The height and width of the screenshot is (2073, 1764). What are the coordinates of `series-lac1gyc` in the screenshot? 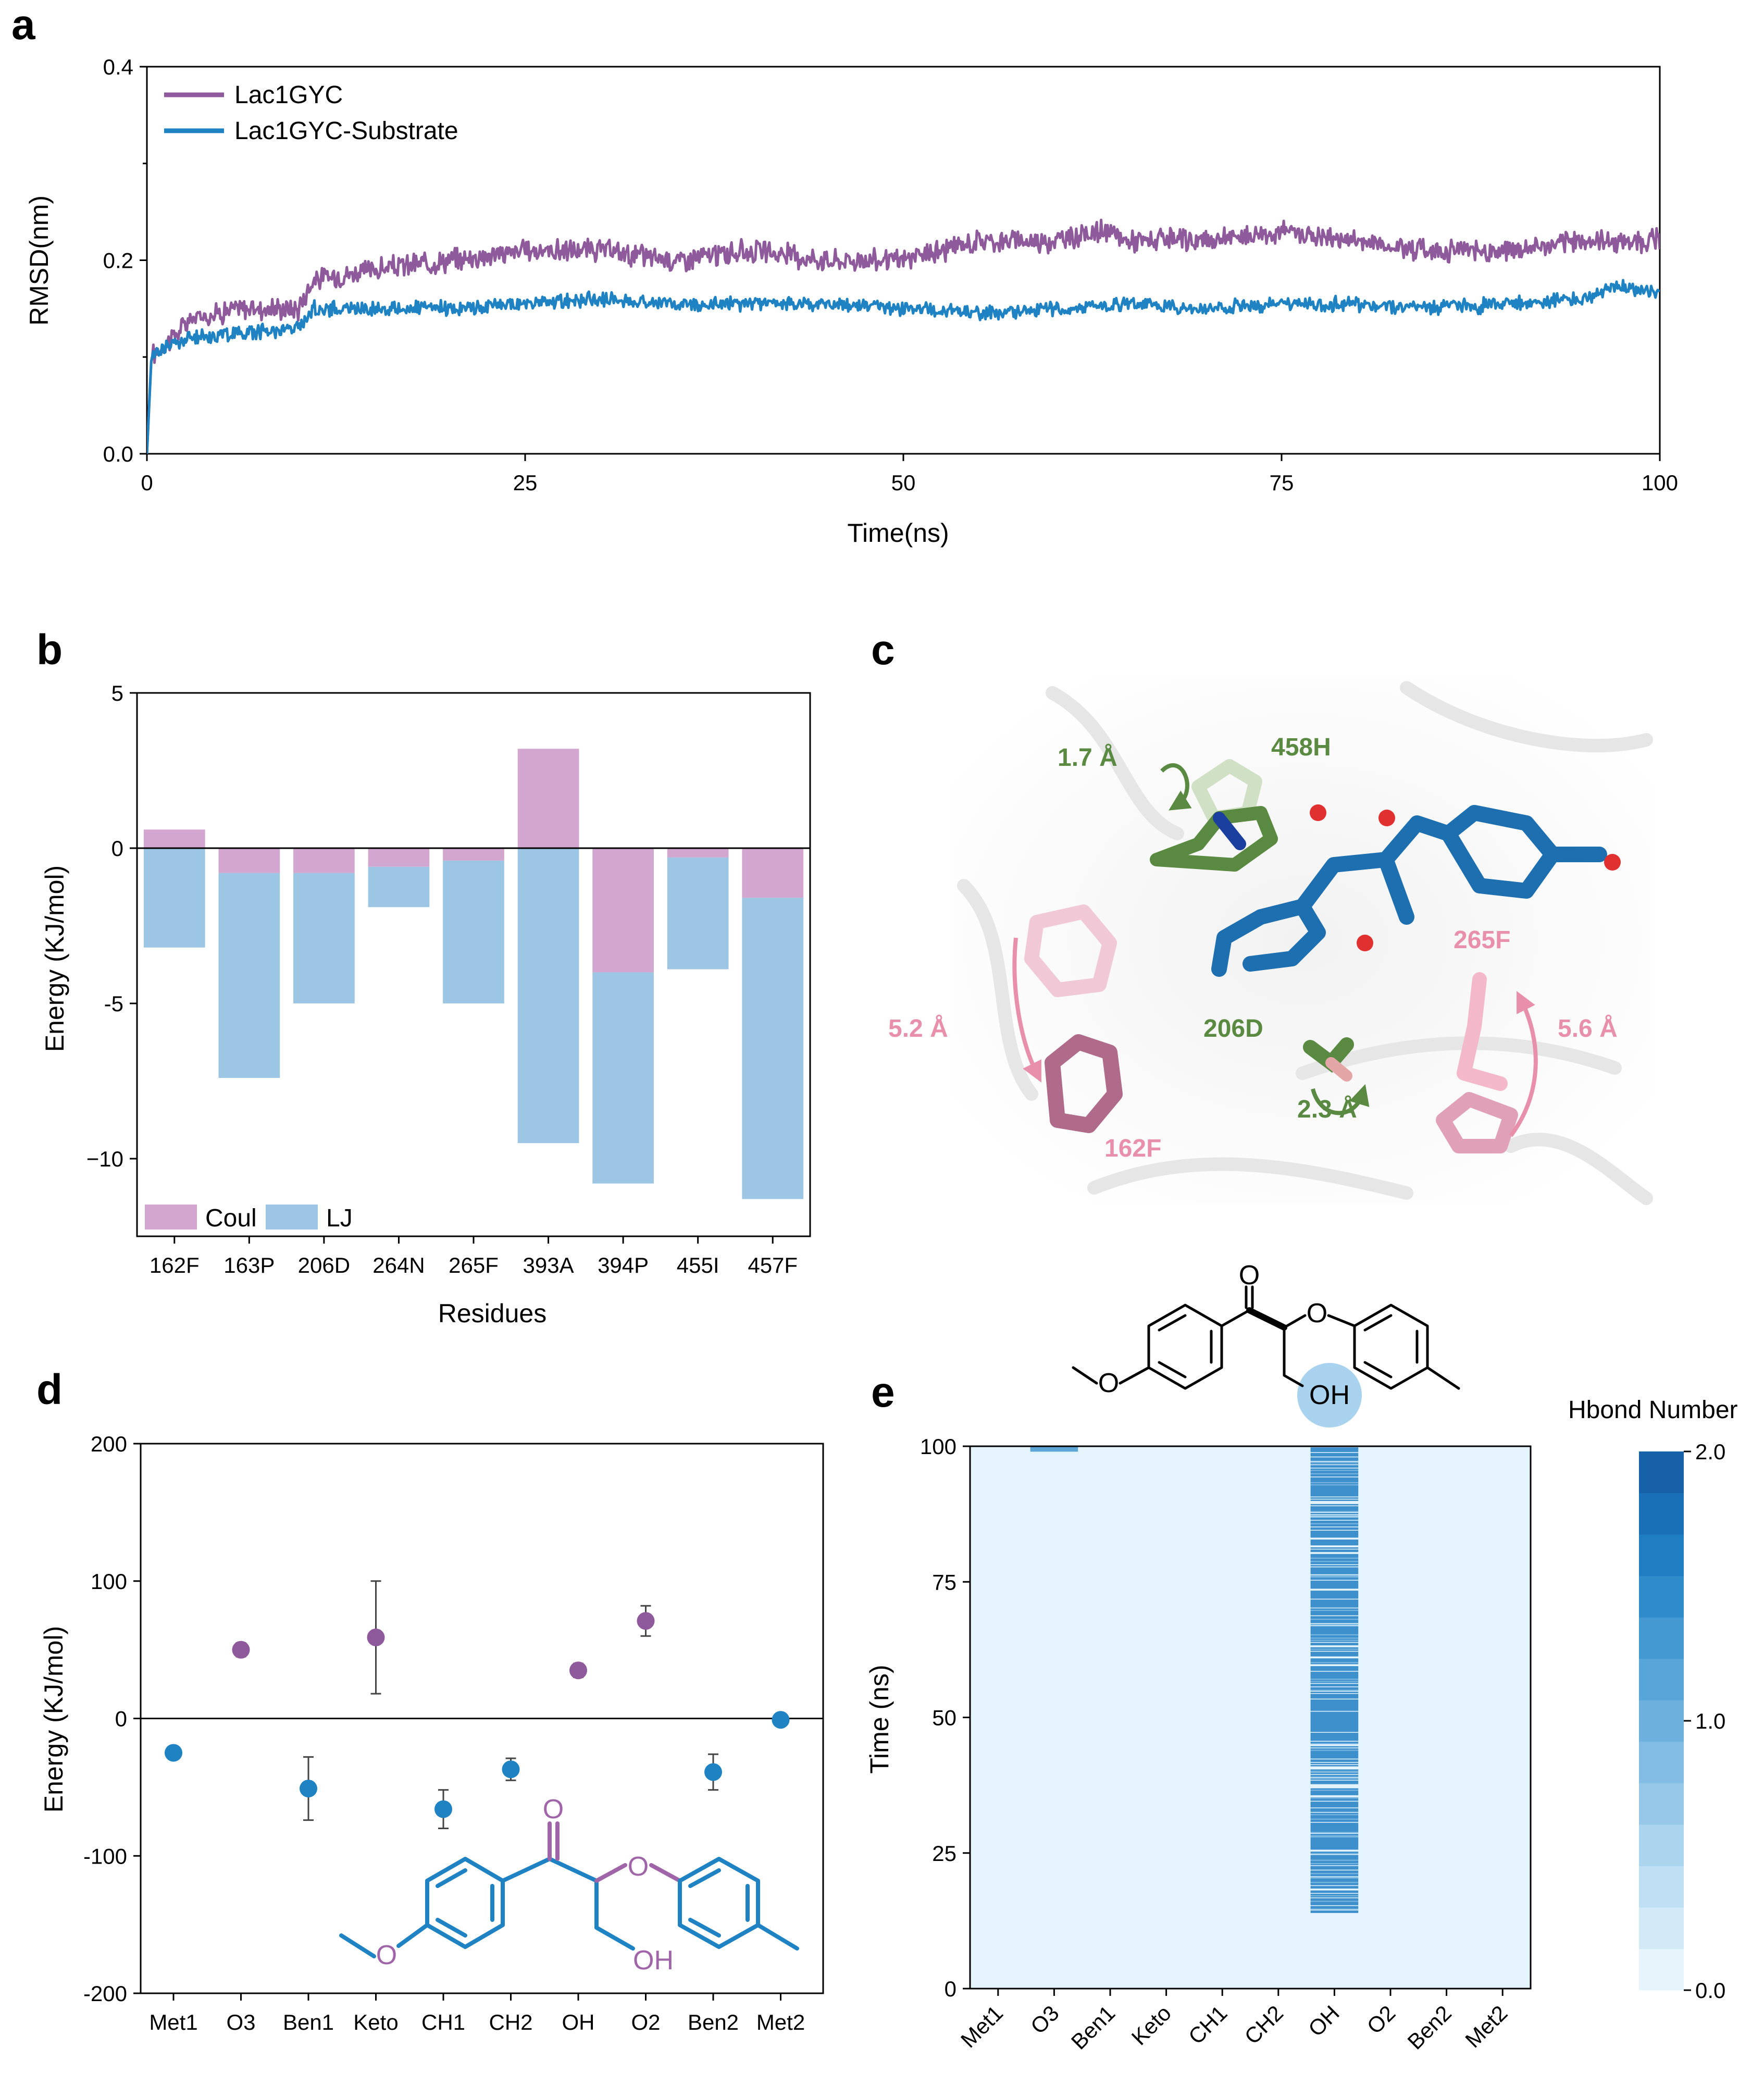 It's located at (903, 336).